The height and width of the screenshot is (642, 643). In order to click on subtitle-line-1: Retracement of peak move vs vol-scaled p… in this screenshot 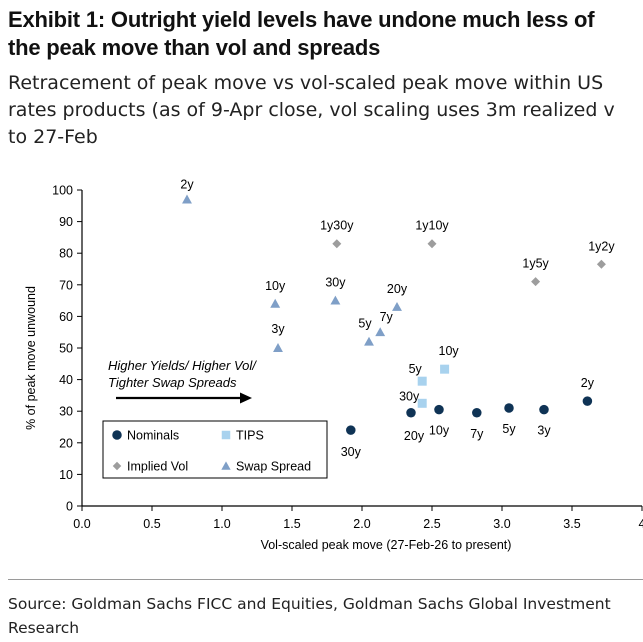, I will do `click(306, 83)`.